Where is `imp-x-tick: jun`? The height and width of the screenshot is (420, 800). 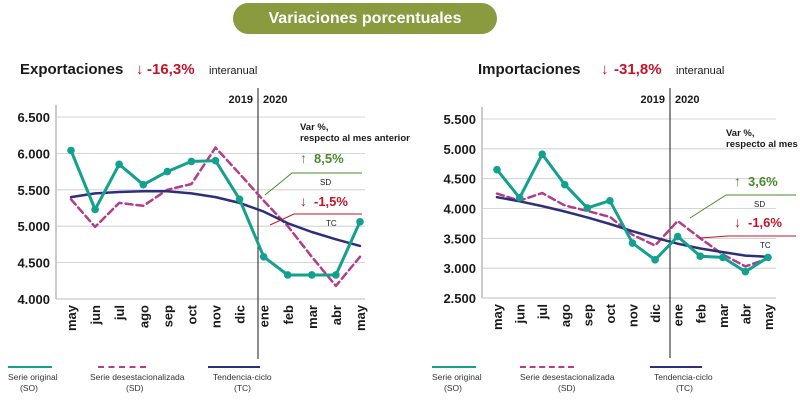 imp-x-tick: jun is located at coordinates (520, 314).